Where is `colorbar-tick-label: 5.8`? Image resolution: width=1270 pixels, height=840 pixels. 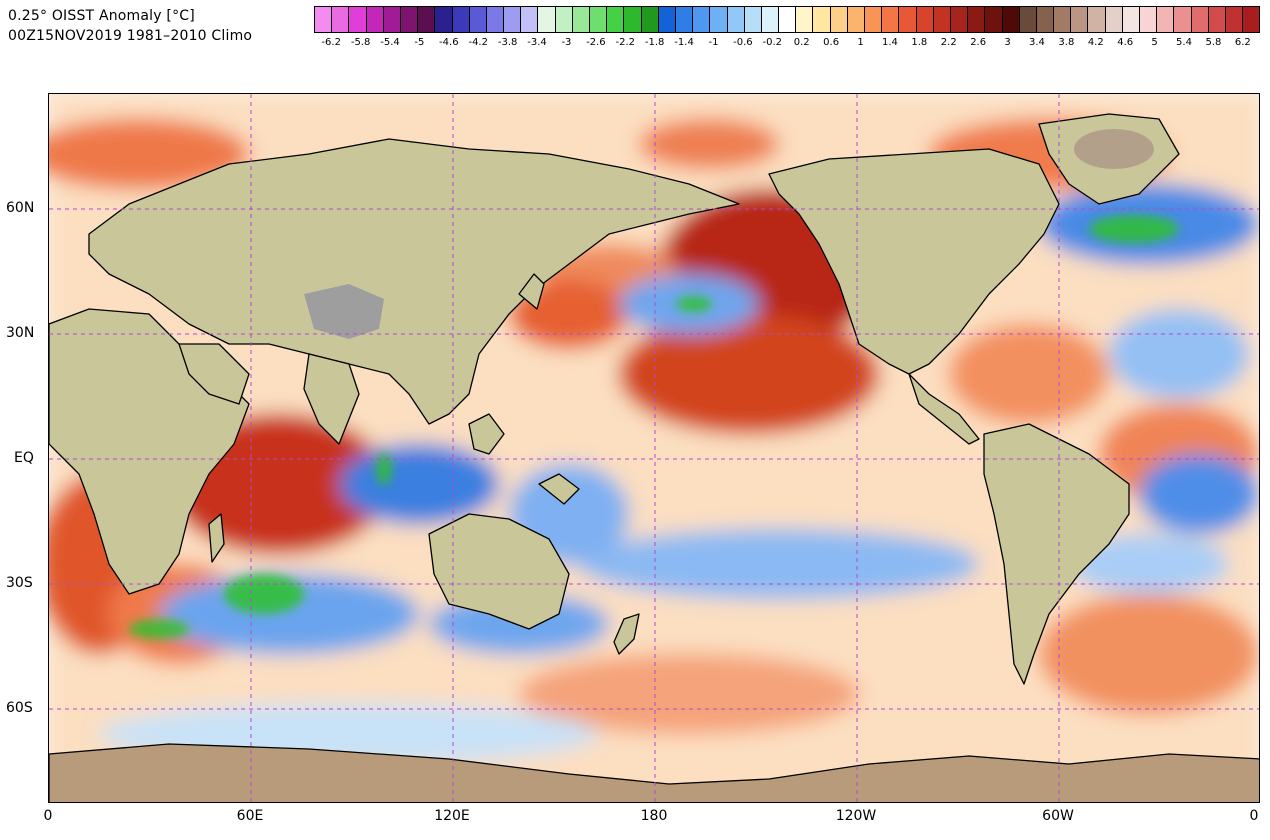 colorbar-tick-label: 5.8 is located at coordinates (1213, 42).